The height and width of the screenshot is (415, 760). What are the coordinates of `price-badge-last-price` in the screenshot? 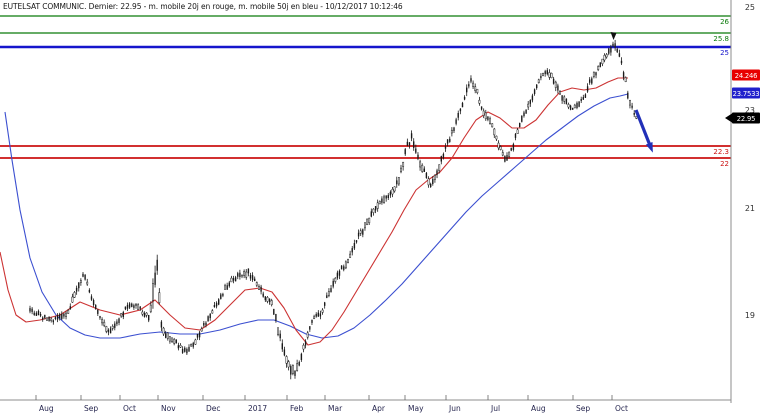 It's located at (746, 118).